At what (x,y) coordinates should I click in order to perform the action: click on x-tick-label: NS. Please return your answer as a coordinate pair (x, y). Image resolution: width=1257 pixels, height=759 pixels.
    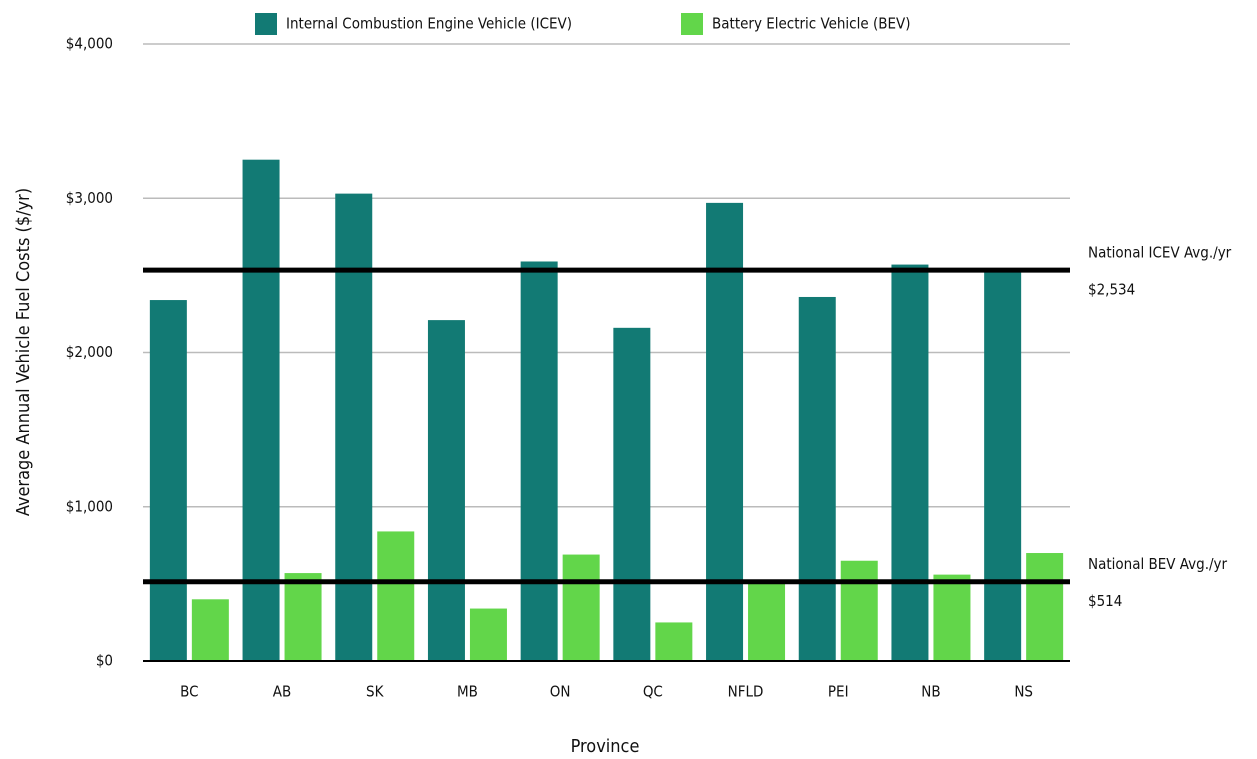
    Looking at the image, I should click on (1023, 692).